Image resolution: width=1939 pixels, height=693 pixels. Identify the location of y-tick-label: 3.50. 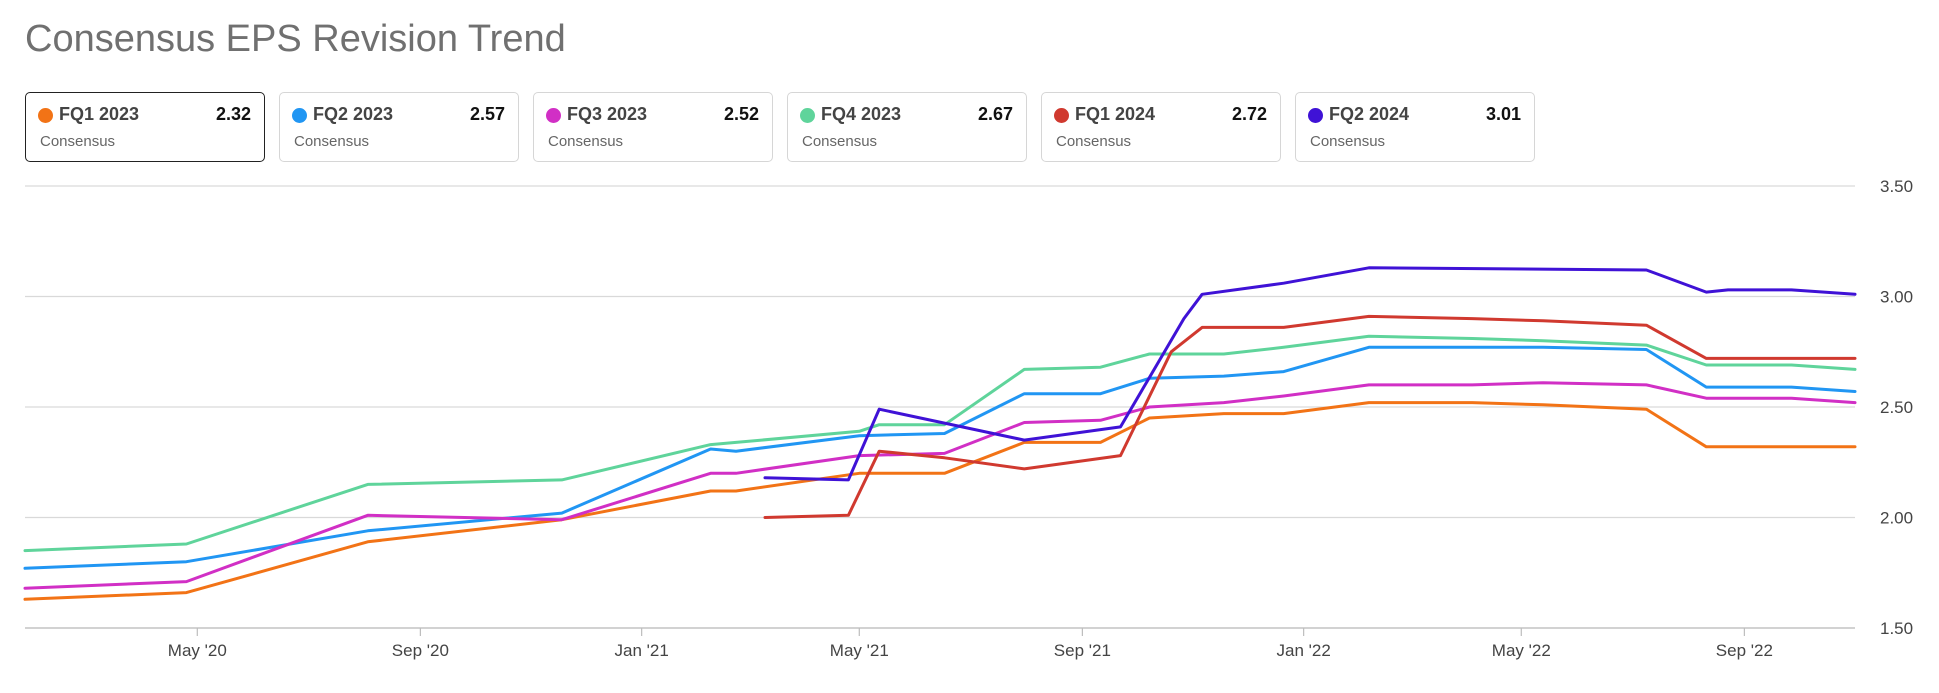
(1896, 186).